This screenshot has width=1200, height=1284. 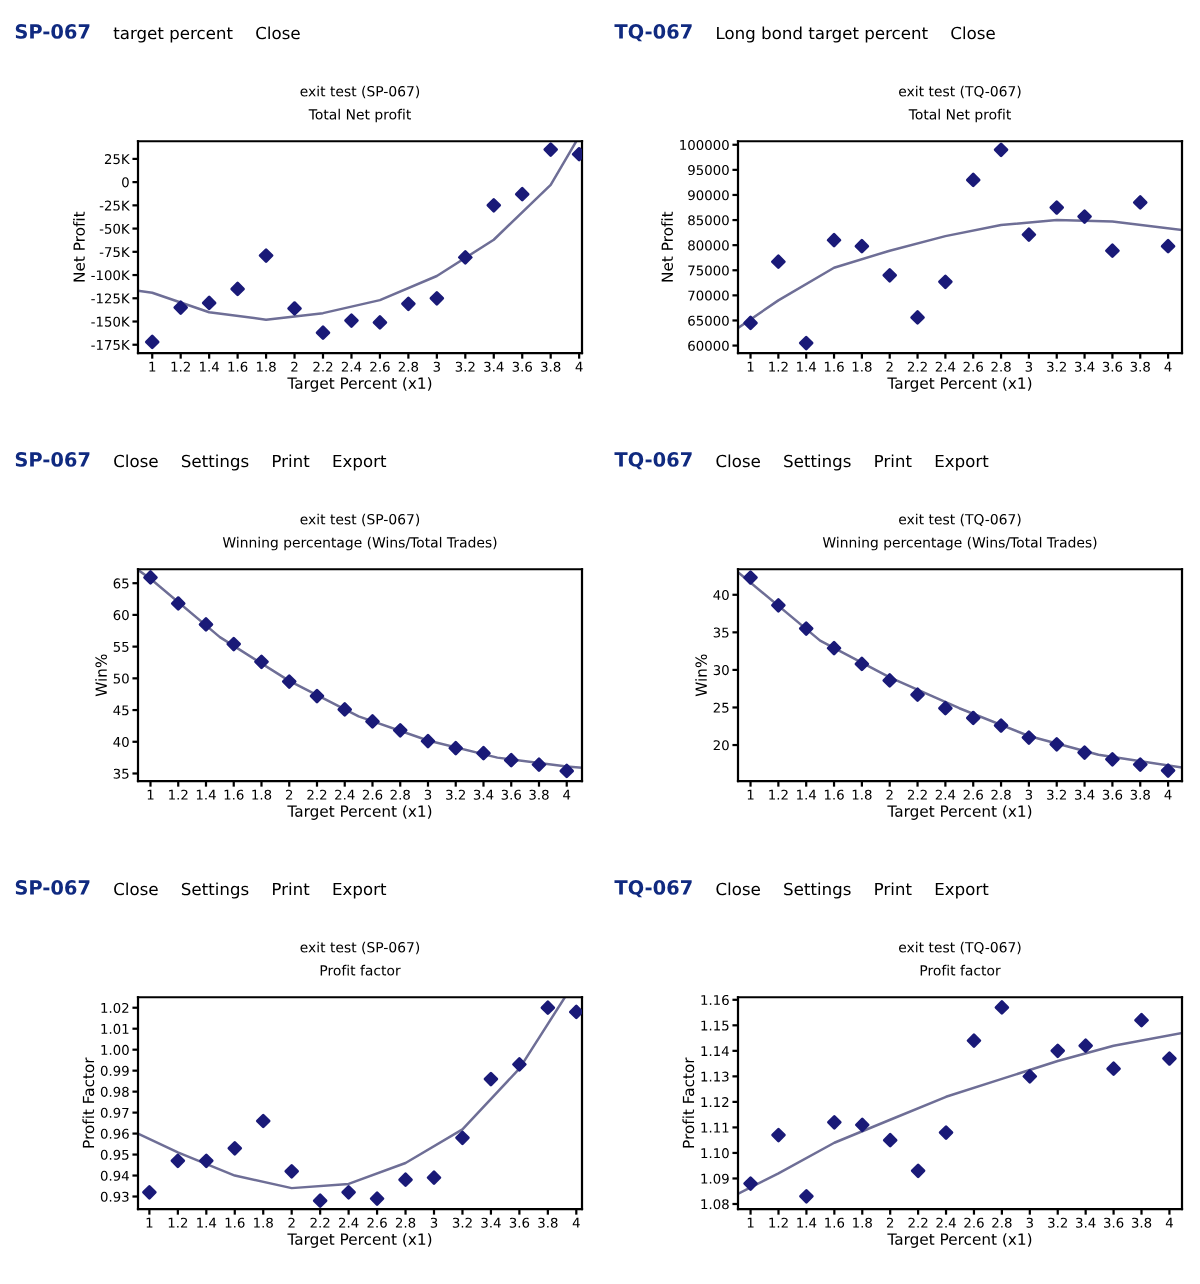 What do you see at coordinates (822, 34) in the screenshot?
I see `text: Long bond target percent` at bounding box center [822, 34].